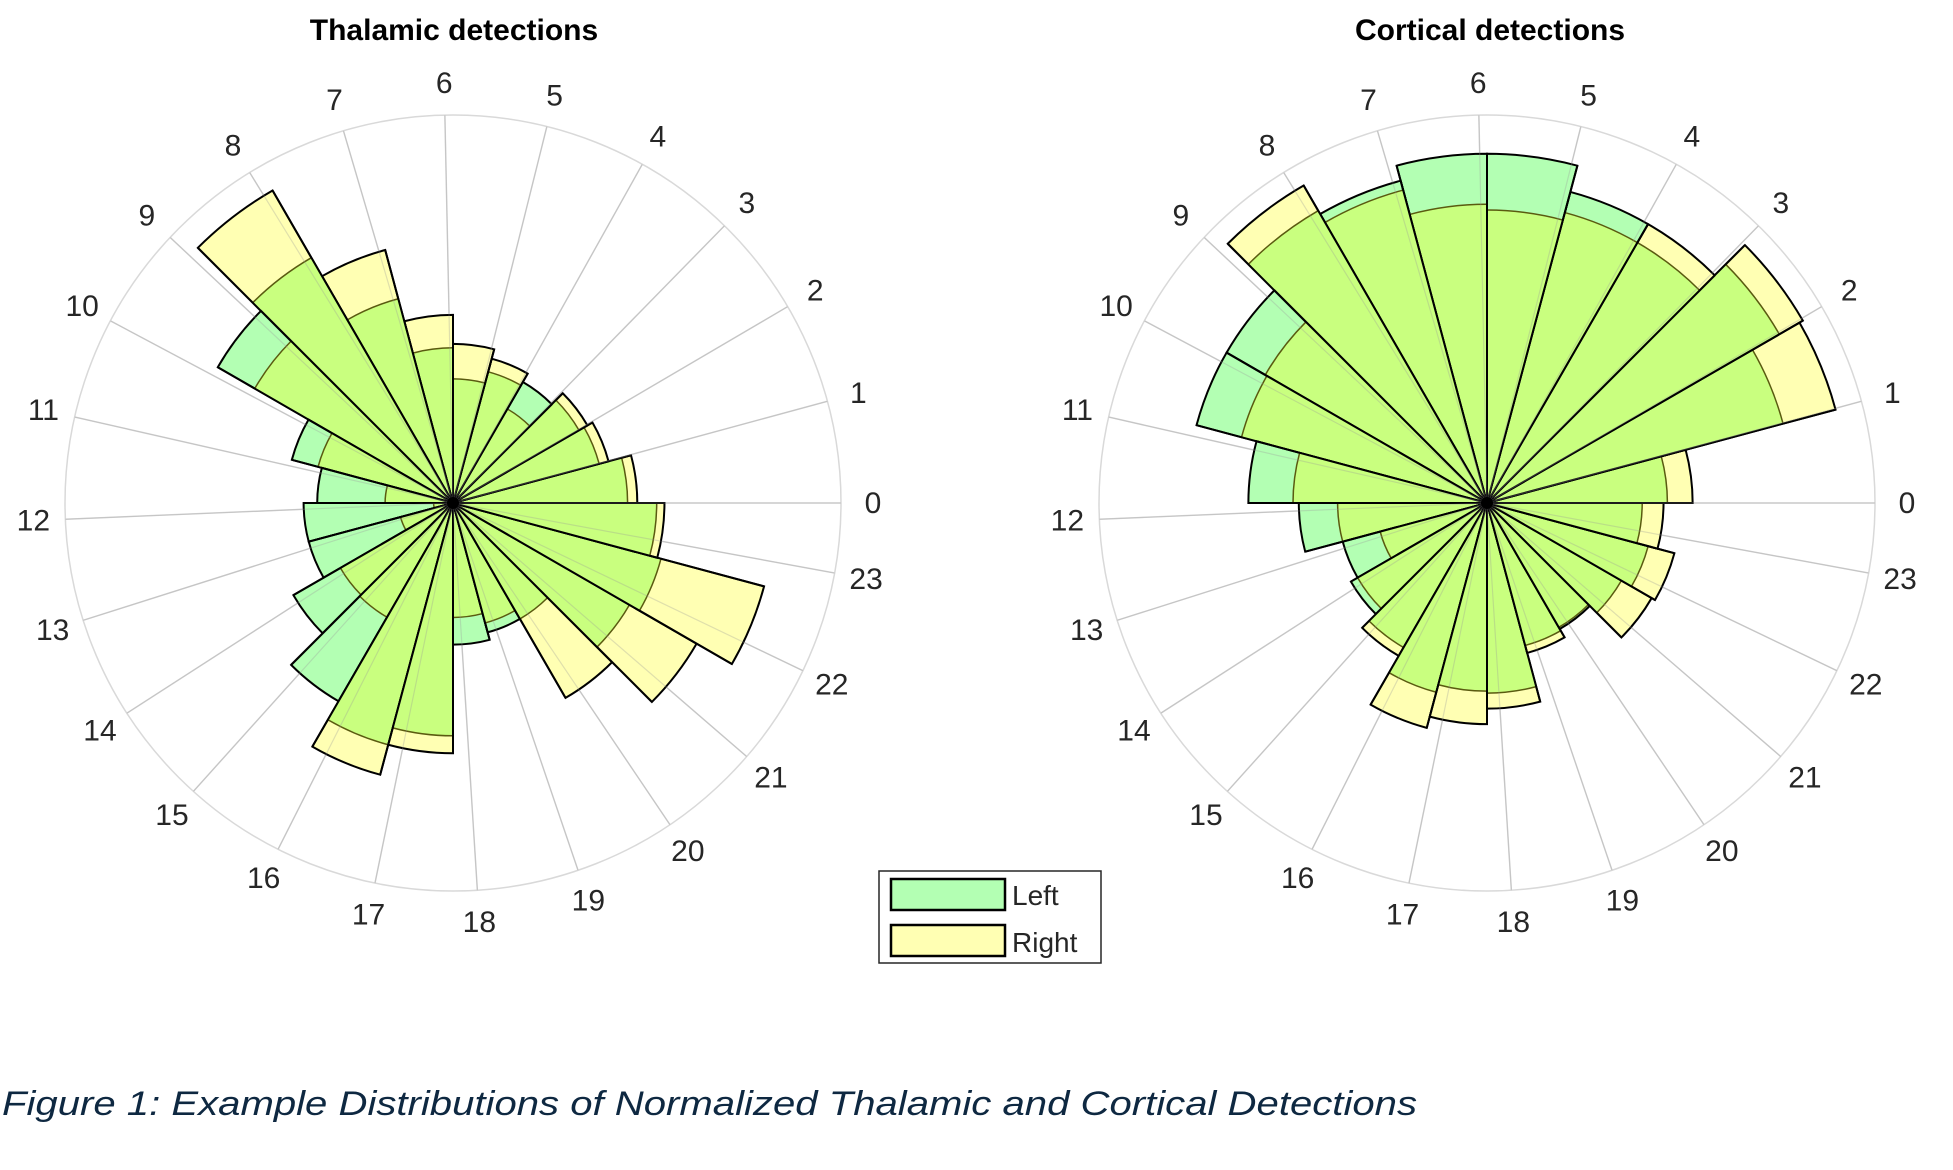 This screenshot has width=1953, height=1170. Describe the element at coordinates (171, 815) in the screenshot. I see `theta-tick-label: 15` at that location.